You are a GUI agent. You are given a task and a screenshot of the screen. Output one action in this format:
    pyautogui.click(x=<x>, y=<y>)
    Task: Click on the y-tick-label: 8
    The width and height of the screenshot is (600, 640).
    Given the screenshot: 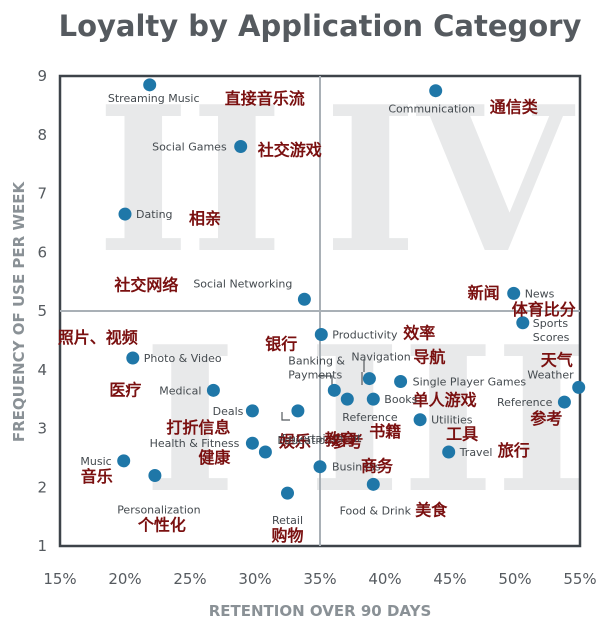 What is the action you would take?
    pyautogui.click(x=42, y=135)
    